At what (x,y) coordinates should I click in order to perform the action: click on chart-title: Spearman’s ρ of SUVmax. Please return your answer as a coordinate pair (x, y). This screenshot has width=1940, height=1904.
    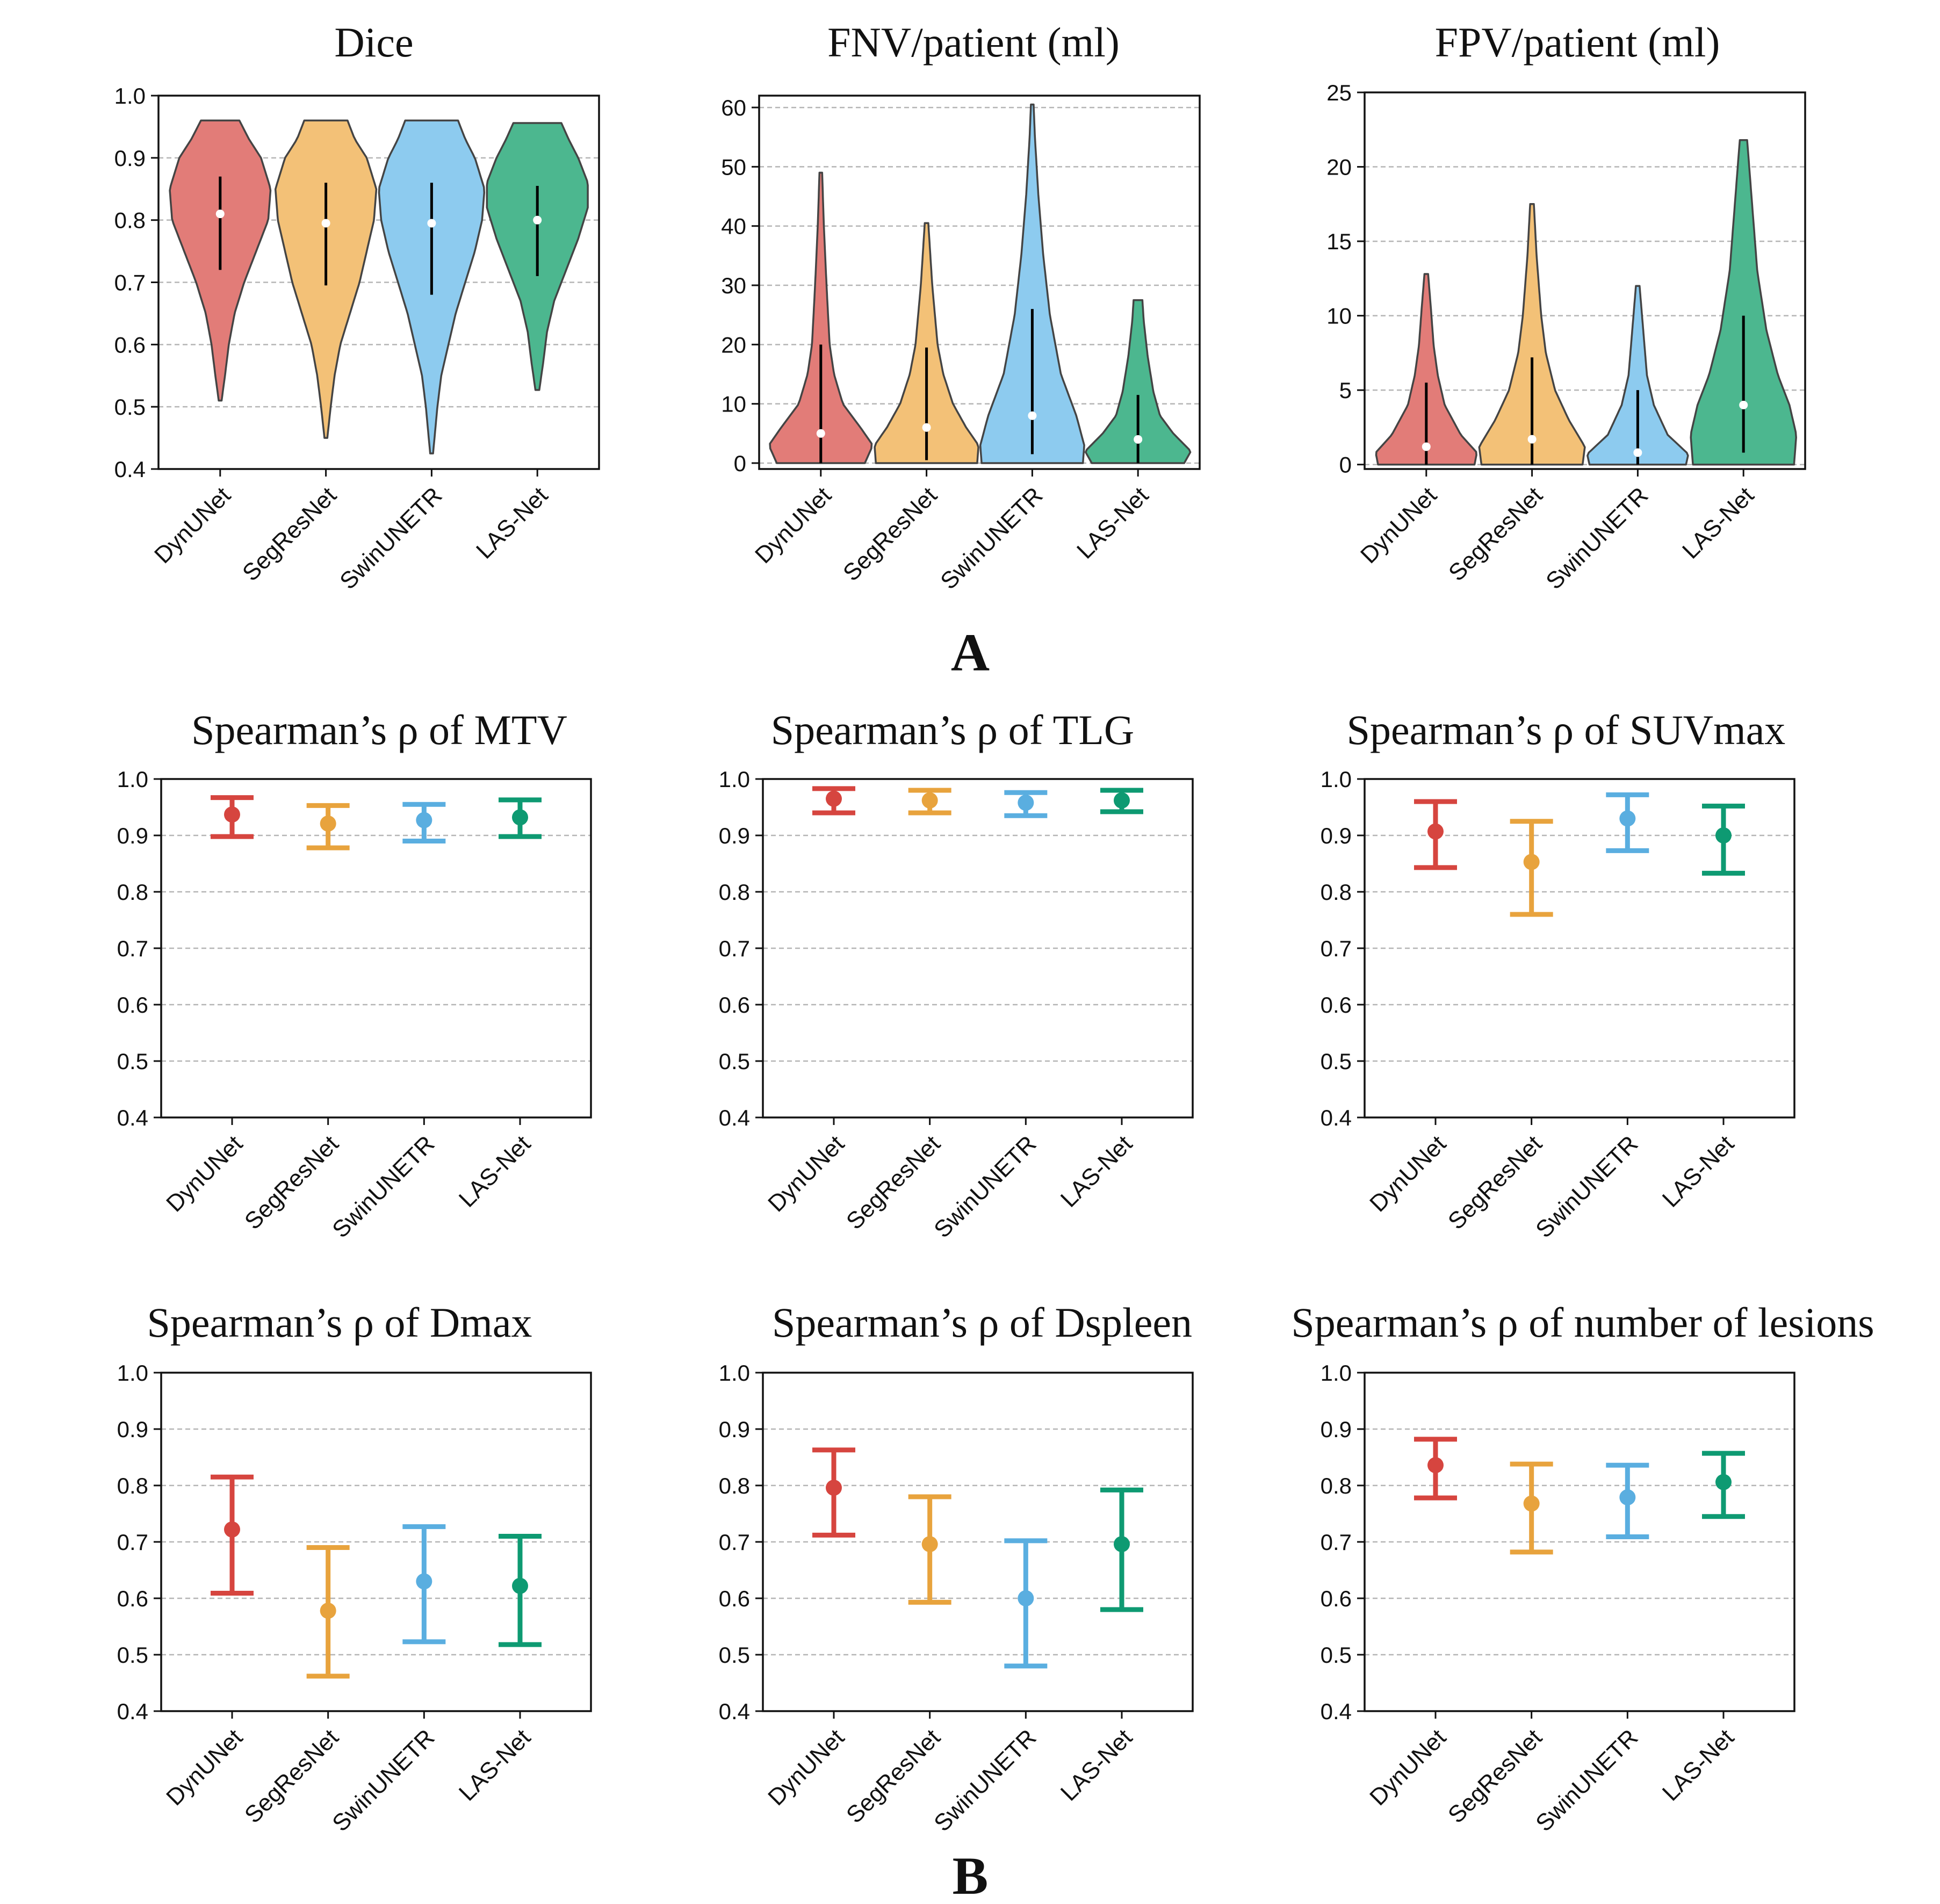
    Looking at the image, I should click on (1567, 729).